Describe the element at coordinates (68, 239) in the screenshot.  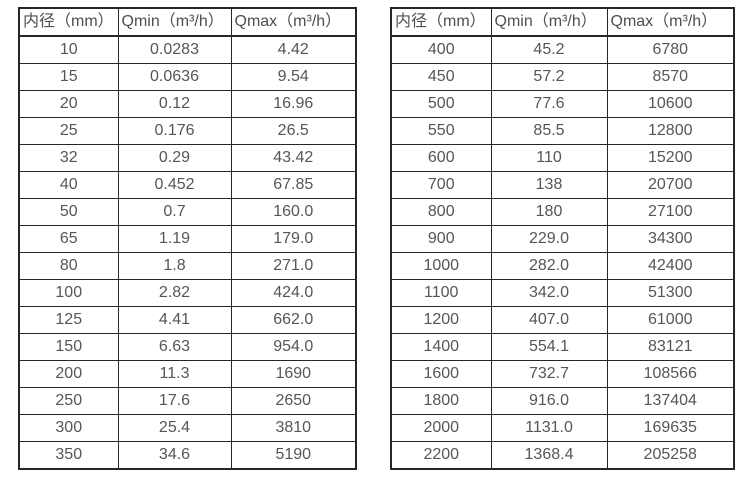
I see `table-cell: 65` at that location.